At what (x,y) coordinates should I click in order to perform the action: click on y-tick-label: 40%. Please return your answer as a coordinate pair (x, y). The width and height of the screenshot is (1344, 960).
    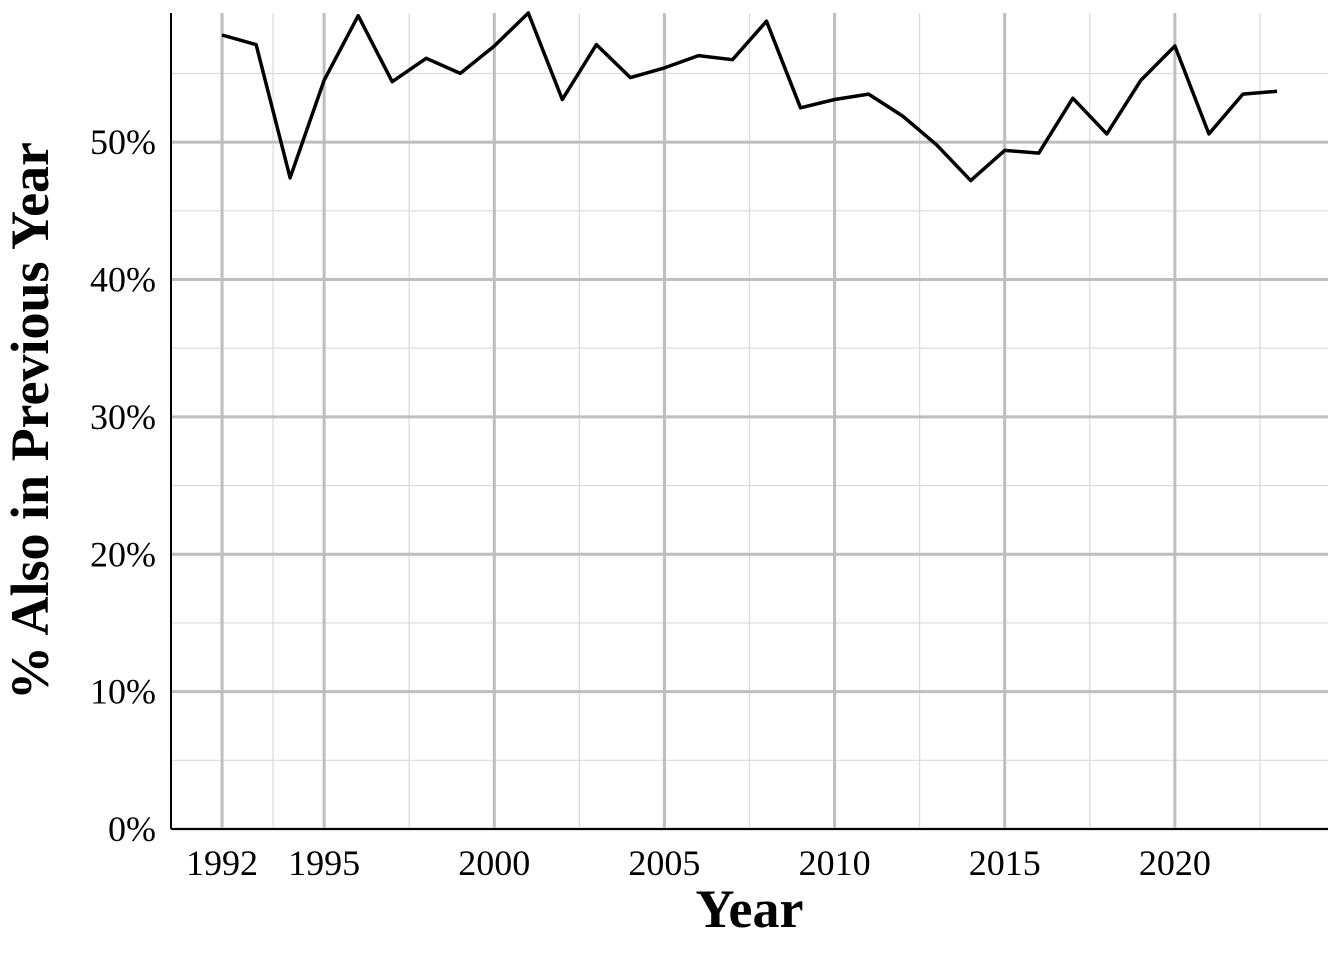
    Looking at the image, I should click on (123, 280).